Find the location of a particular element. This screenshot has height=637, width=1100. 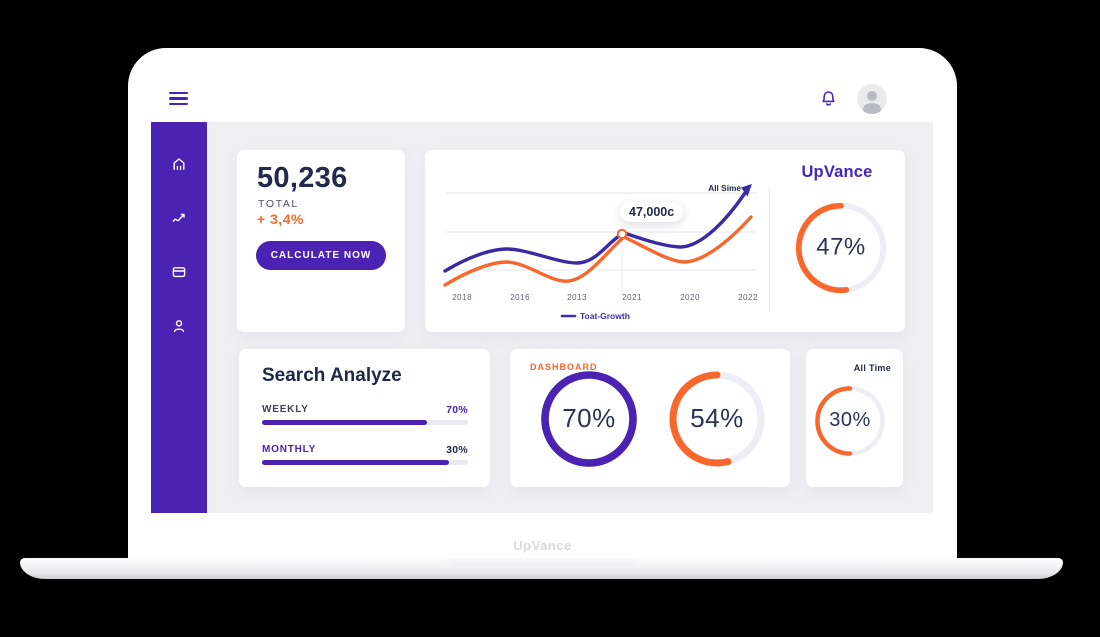

gridlines is located at coordinates (601, 243).